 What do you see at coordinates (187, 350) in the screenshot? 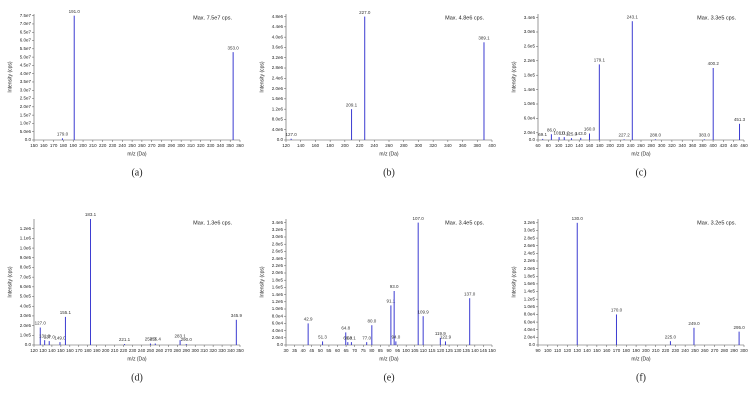
I see `x-tick-label: 290` at bounding box center [187, 350].